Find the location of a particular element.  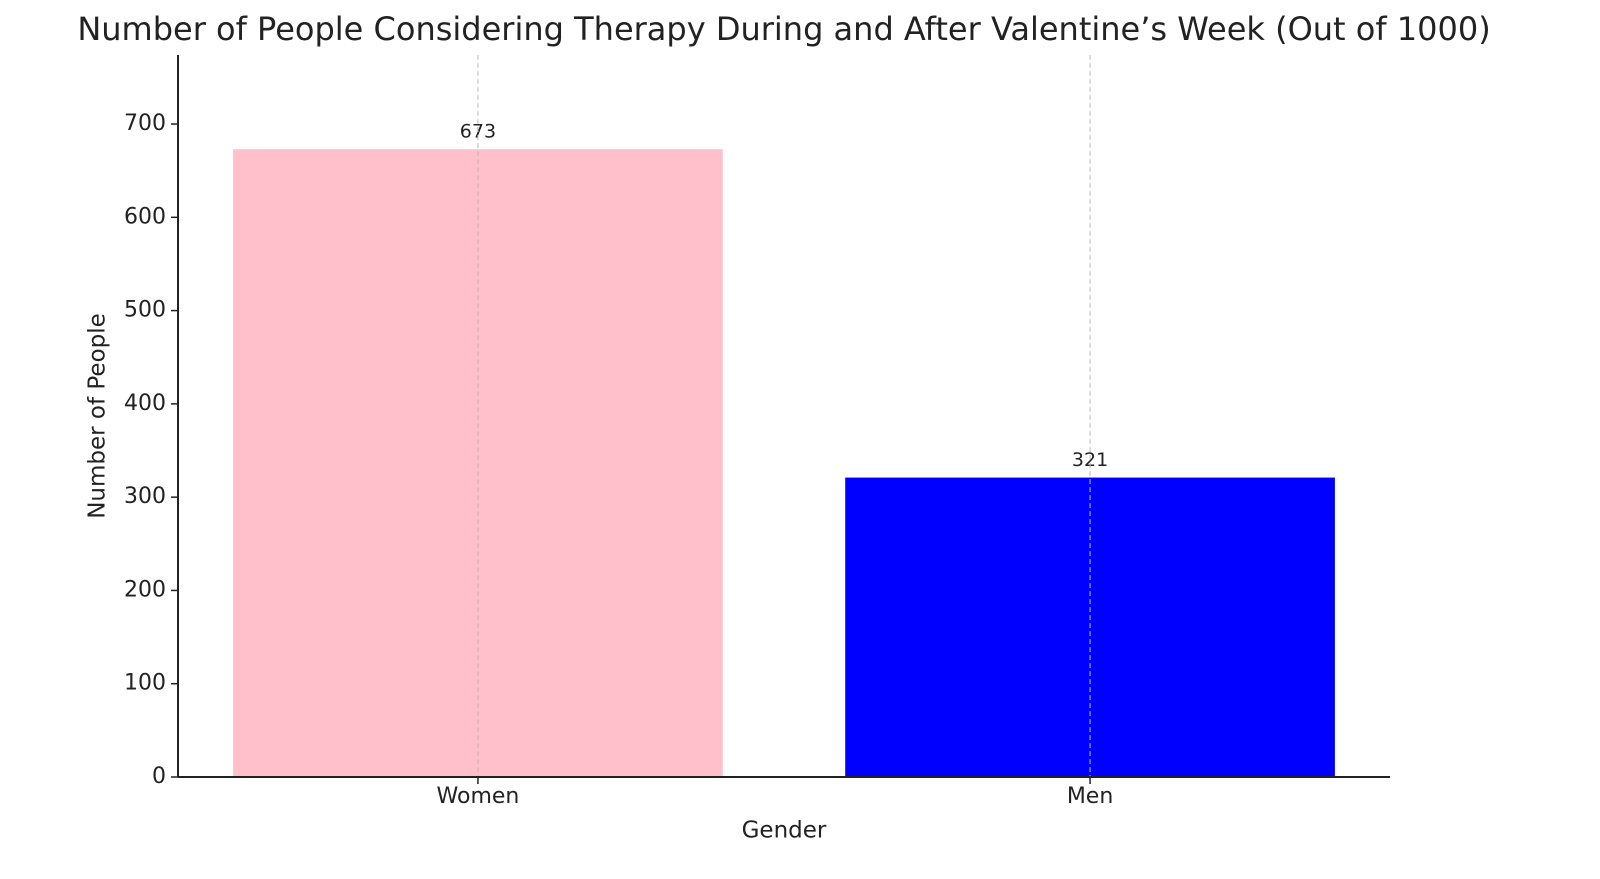

y-tick-label: 400 is located at coordinates (145, 403).